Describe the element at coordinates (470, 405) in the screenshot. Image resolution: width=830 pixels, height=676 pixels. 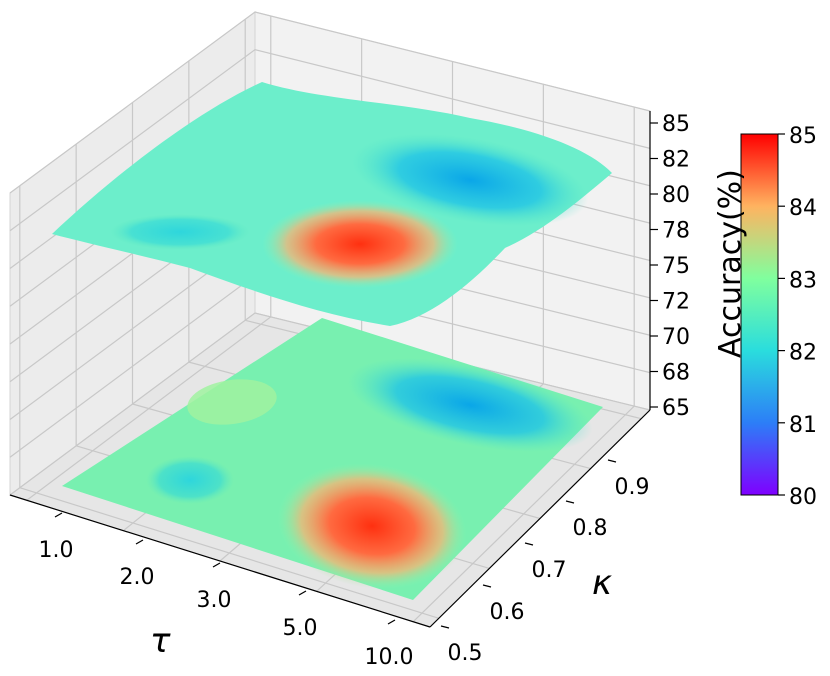
I see `contour-cold-region` at that location.